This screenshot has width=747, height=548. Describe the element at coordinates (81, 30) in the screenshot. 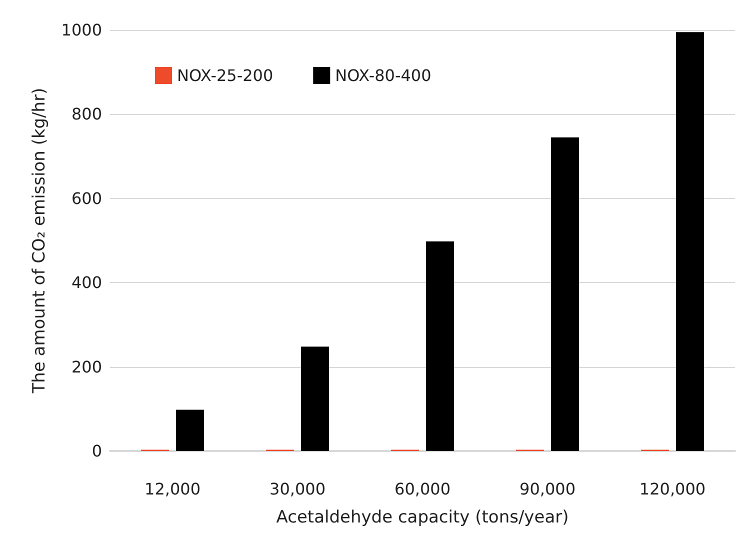

I see `y-tick-label: 1000` at that location.